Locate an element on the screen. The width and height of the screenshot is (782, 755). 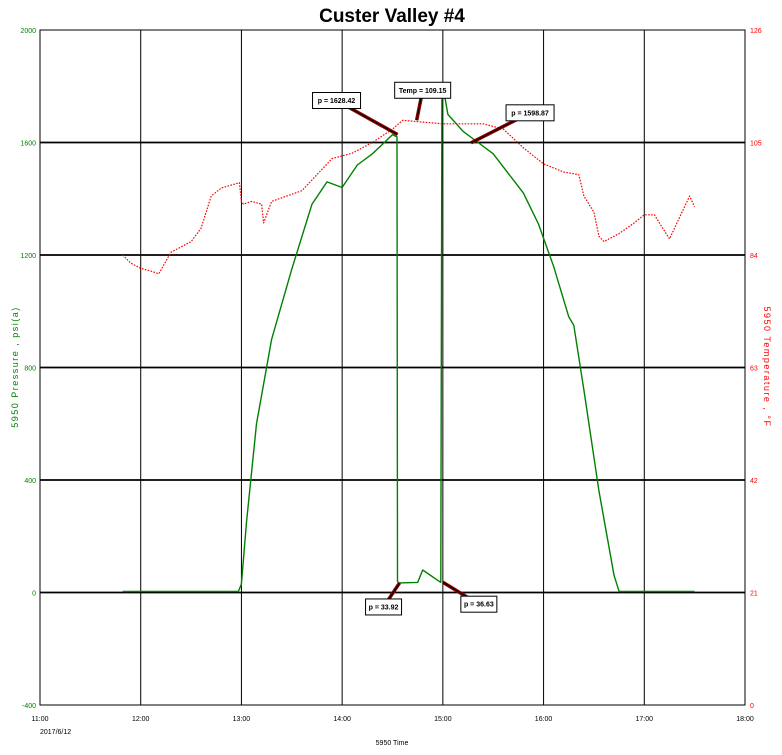
y-right-tick-label: 63 is located at coordinates (754, 369).